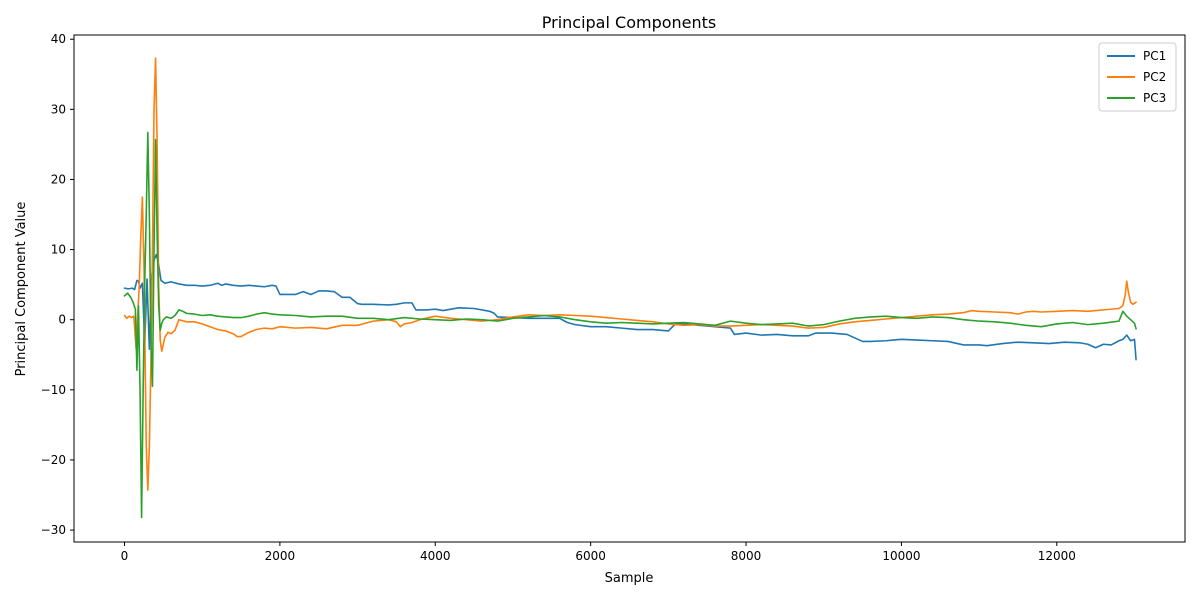  Describe the element at coordinates (629, 22) in the screenshot. I see `chart-title: Principal Components` at that location.